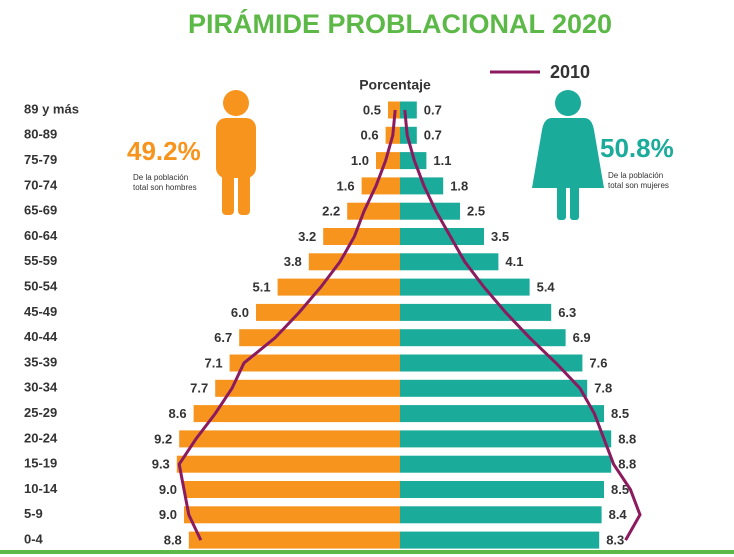 The width and height of the screenshot is (734, 557). What do you see at coordinates (40, 463) in the screenshot?
I see `age-label: 15-19` at bounding box center [40, 463].